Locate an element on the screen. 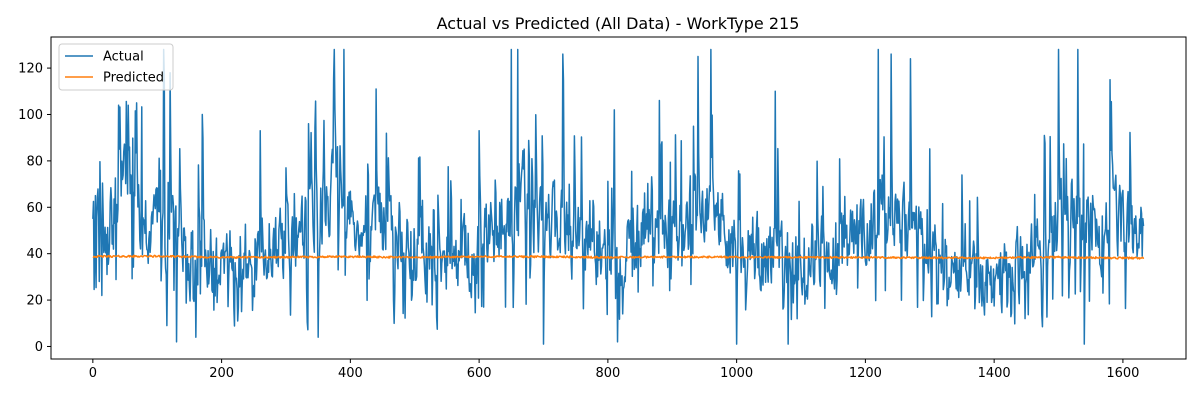 The image size is (1200, 400). y-tick-label: 40 is located at coordinates (34, 254).